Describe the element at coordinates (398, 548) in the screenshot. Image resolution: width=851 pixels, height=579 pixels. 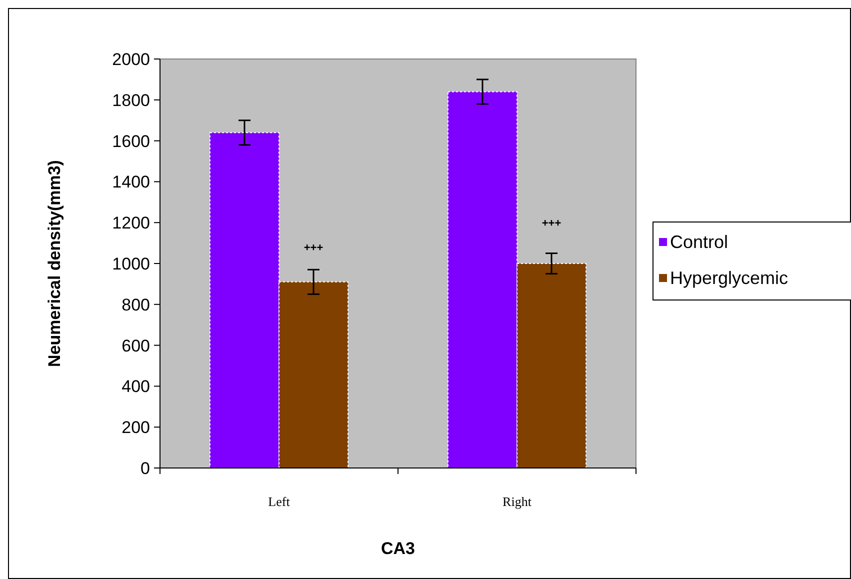
I see `x-axis-title: CA3` at that location.